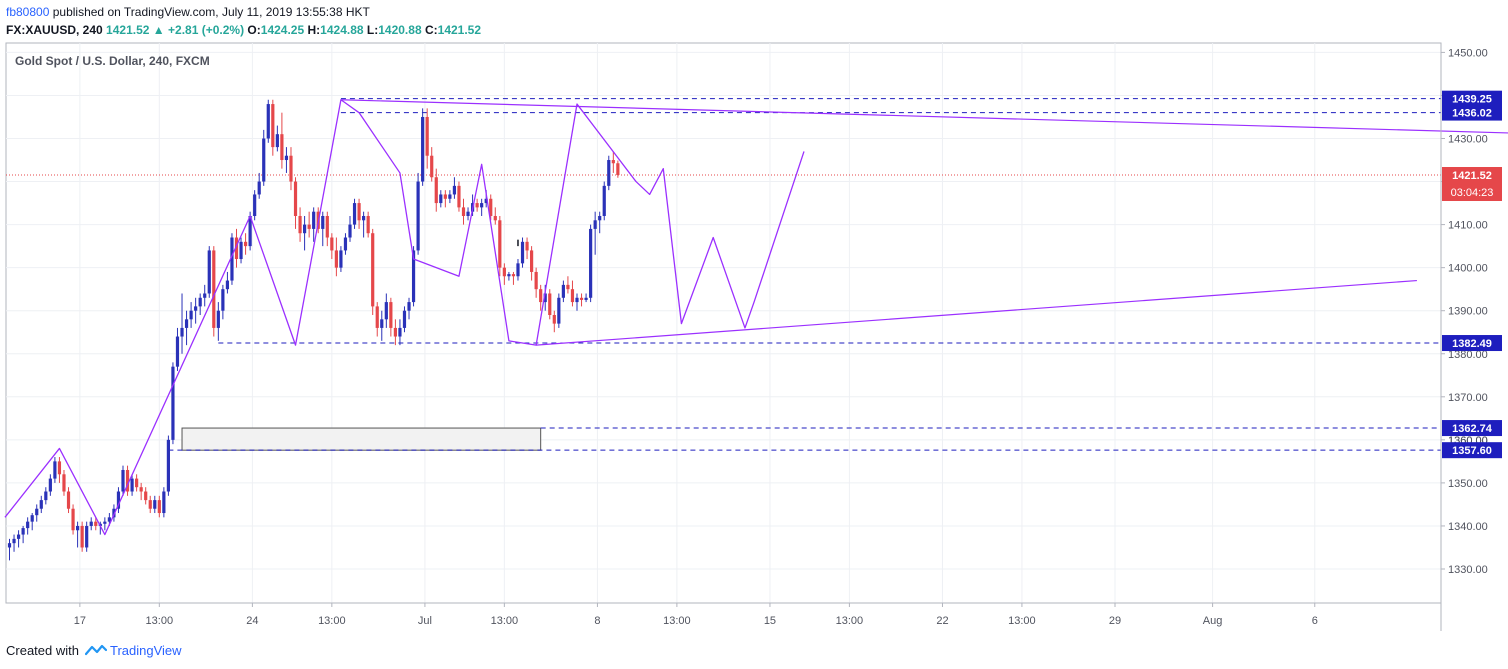 The height and width of the screenshot is (669, 1508). I want to click on time-tick-label: 29, so click(1115, 621).